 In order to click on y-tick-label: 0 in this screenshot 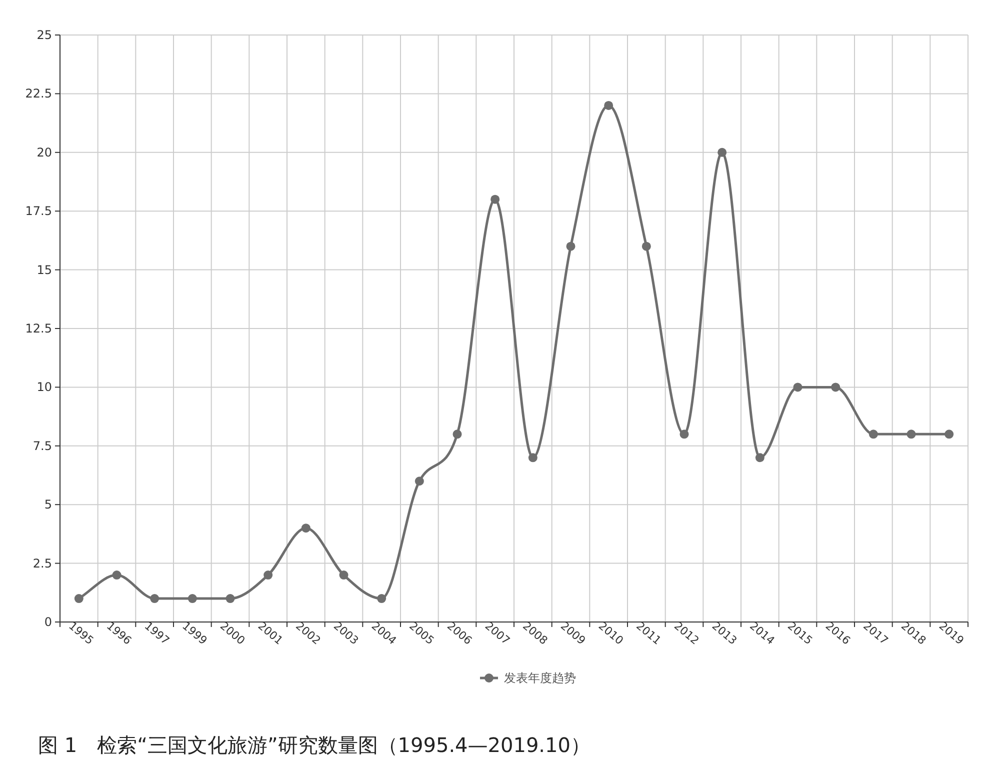, I will do `click(48, 622)`.